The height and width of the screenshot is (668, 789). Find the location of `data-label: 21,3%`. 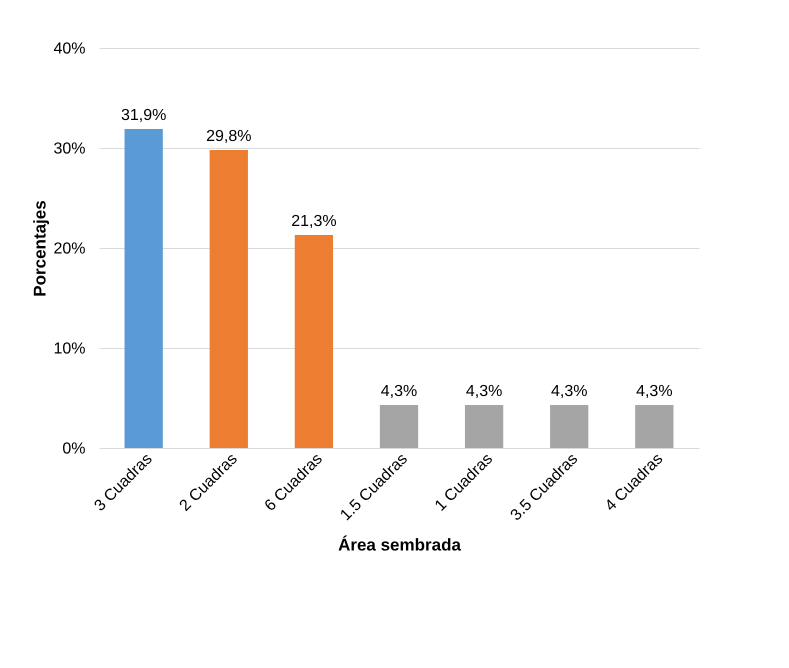

data-label: 21,3% is located at coordinates (314, 221).